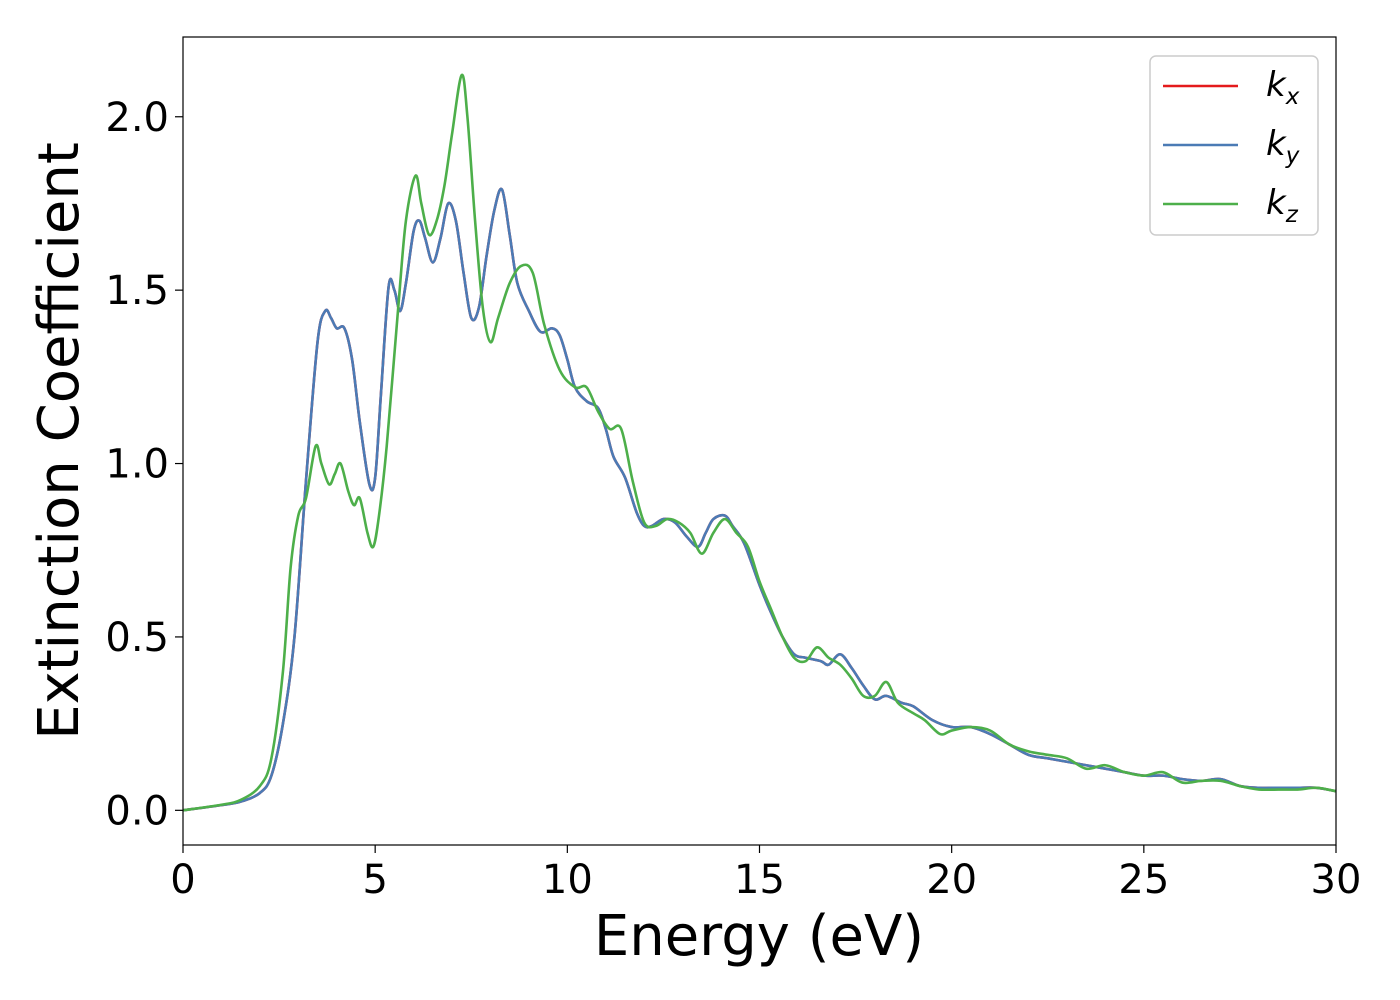  What do you see at coordinates (1292, 156) in the screenshot?
I see `legend-label-subscript: y` at bounding box center [1292, 156].